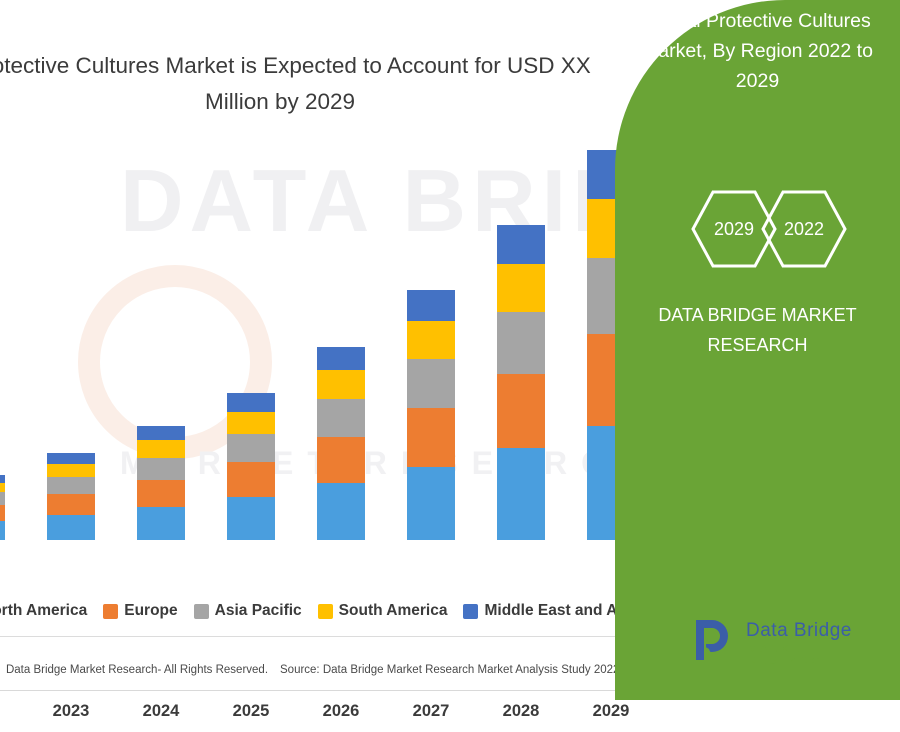 This screenshot has height=732, width=900. Describe the element at coordinates (341, 711) in the screenshot. I see `x-axis-tick-label: 2026` at that location.